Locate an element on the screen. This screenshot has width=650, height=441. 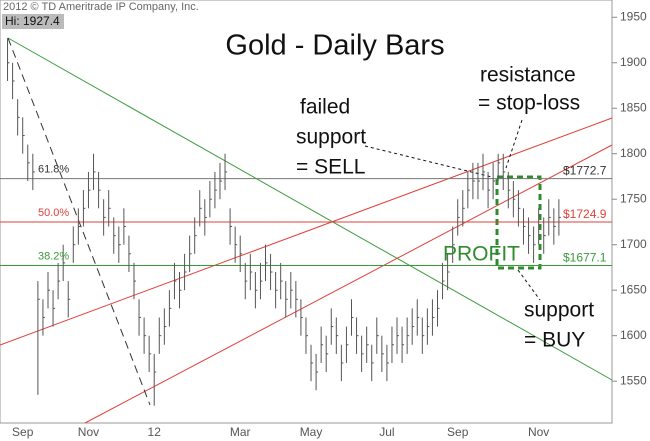
y-tick-label: 1900 is located at coordinates (633, 62).